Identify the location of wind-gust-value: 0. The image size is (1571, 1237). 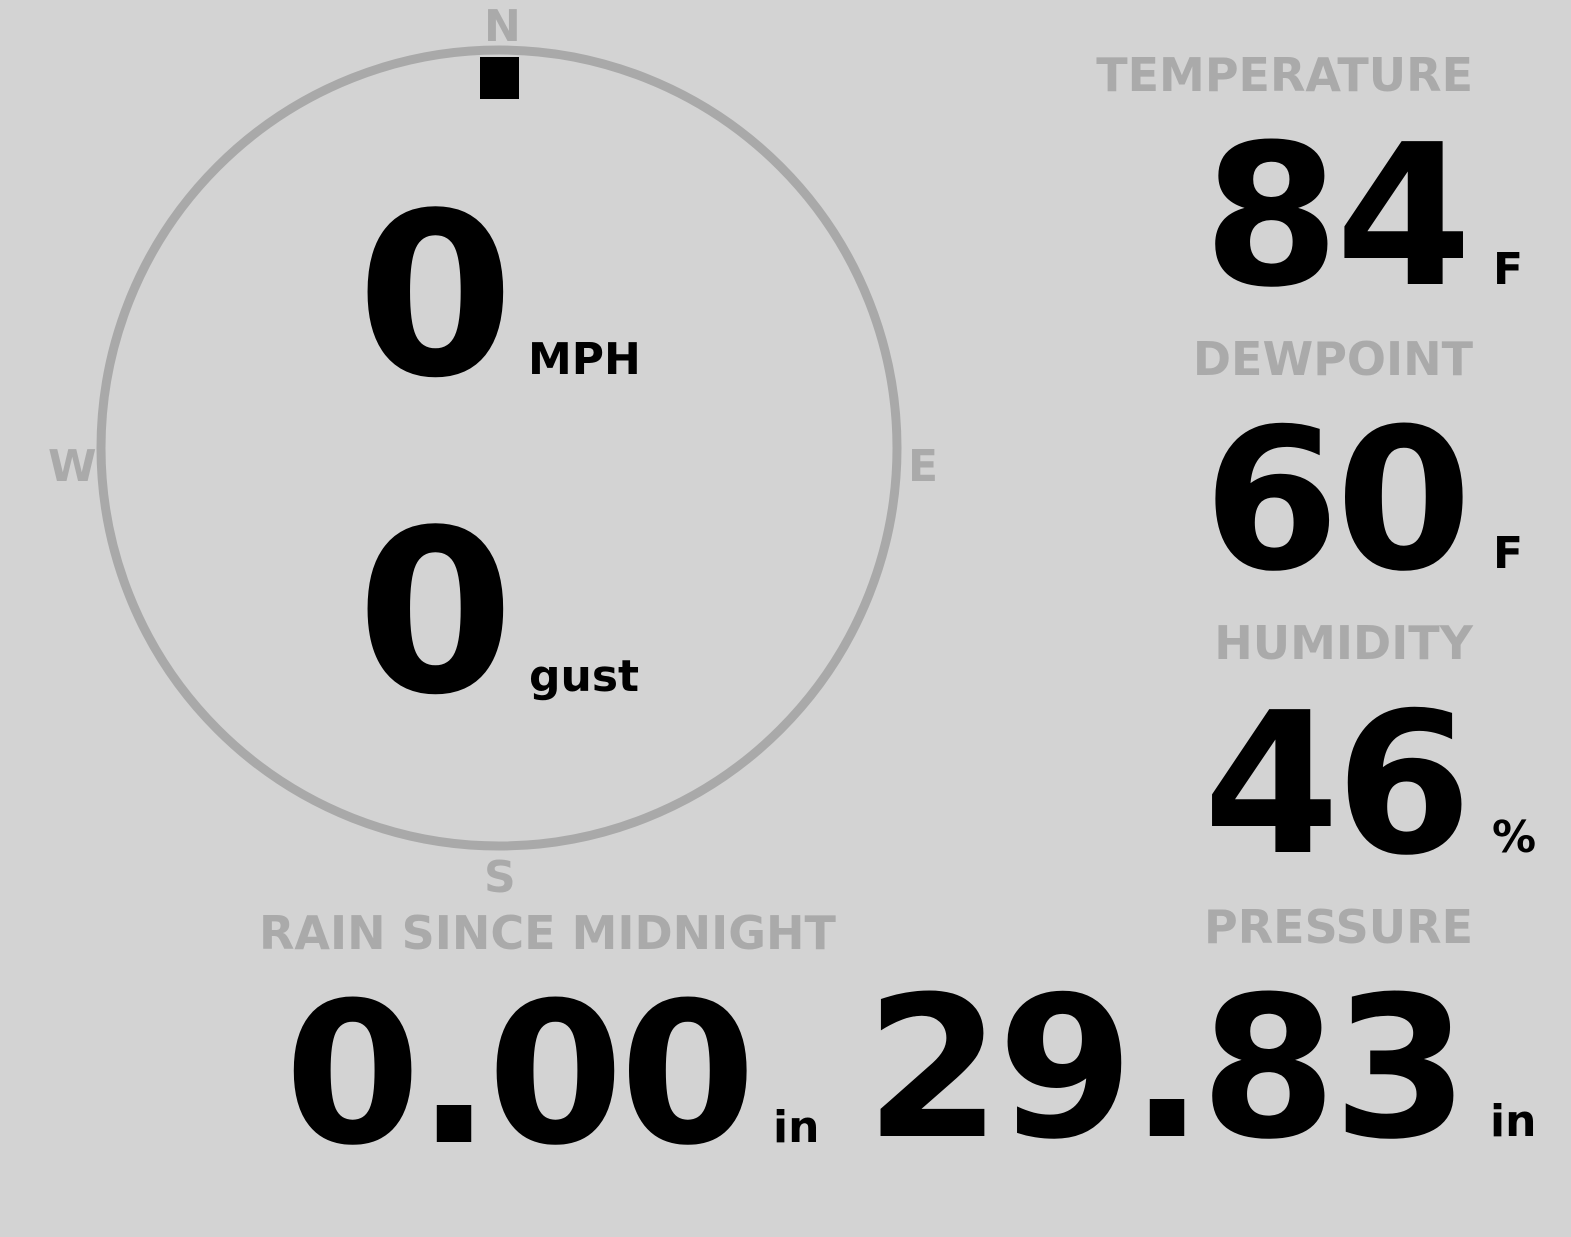
(435, 613).